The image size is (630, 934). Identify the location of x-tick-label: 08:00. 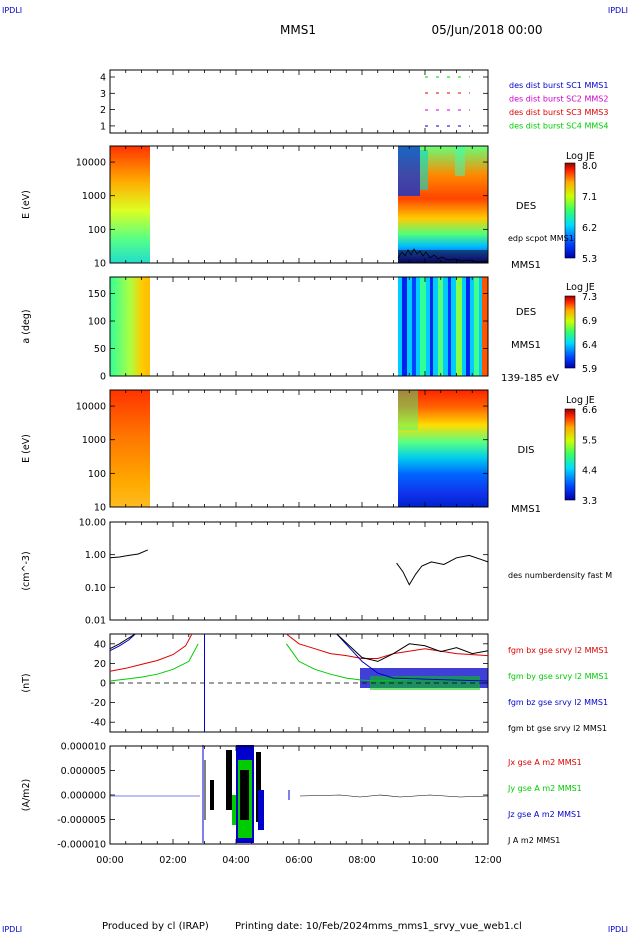
(361, 860).